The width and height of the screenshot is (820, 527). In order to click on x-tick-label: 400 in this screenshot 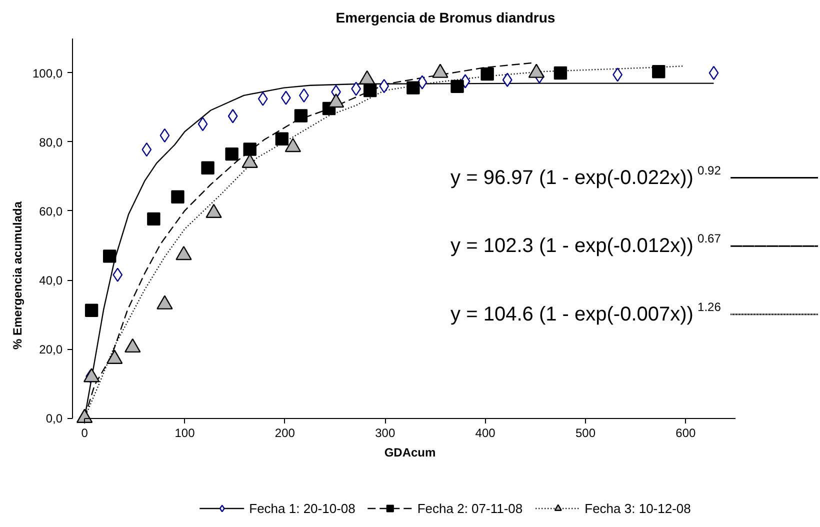, I will do `click(485, 433)`.